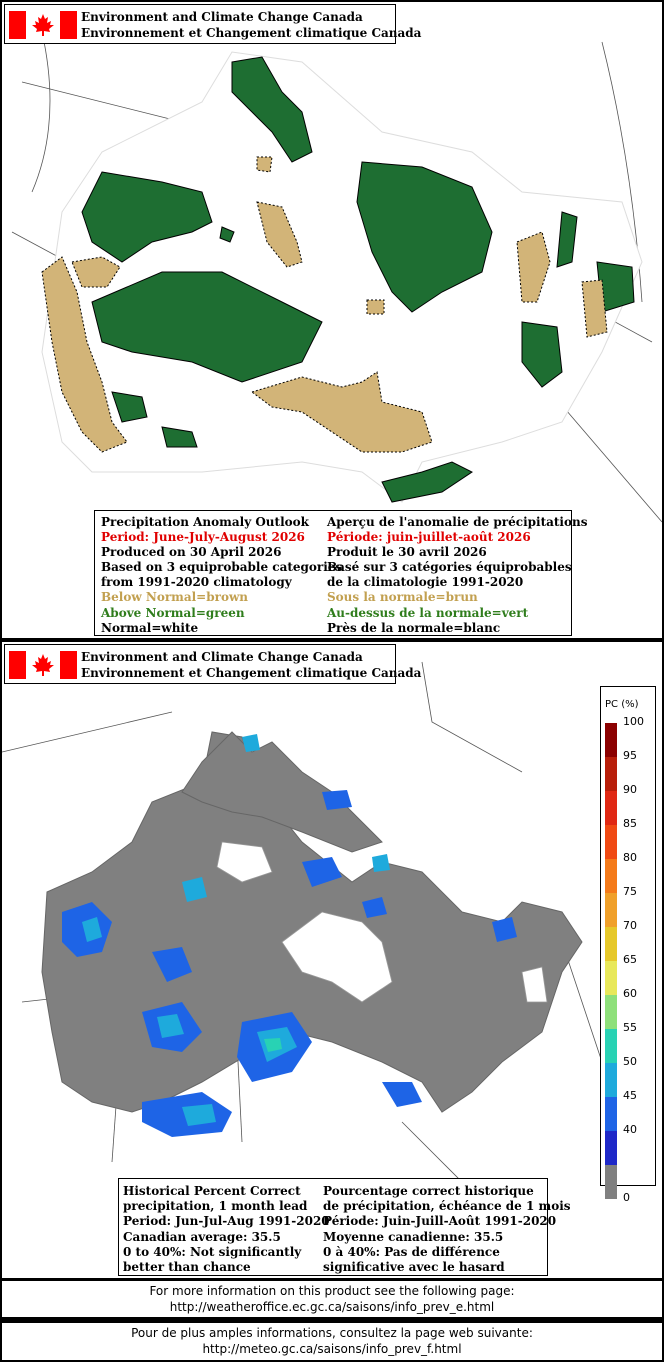 This screenshot has width=664, height=1362. Describe the element at coordinates (174, 597) in the screenshot. I see `outlook-below-en: Below Normal=brown` at that location.